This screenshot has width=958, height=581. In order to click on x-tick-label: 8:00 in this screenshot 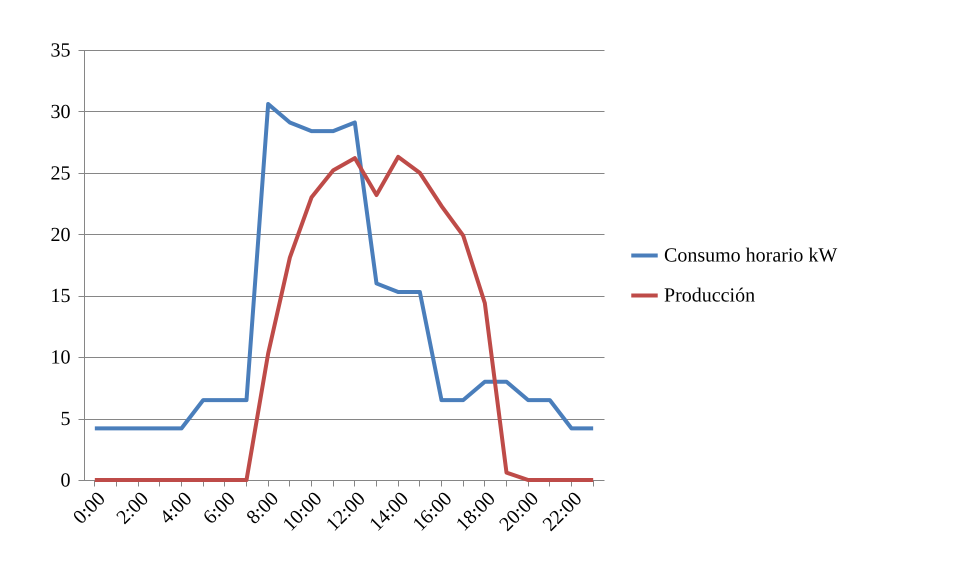, I will do `click(263, 508)`.